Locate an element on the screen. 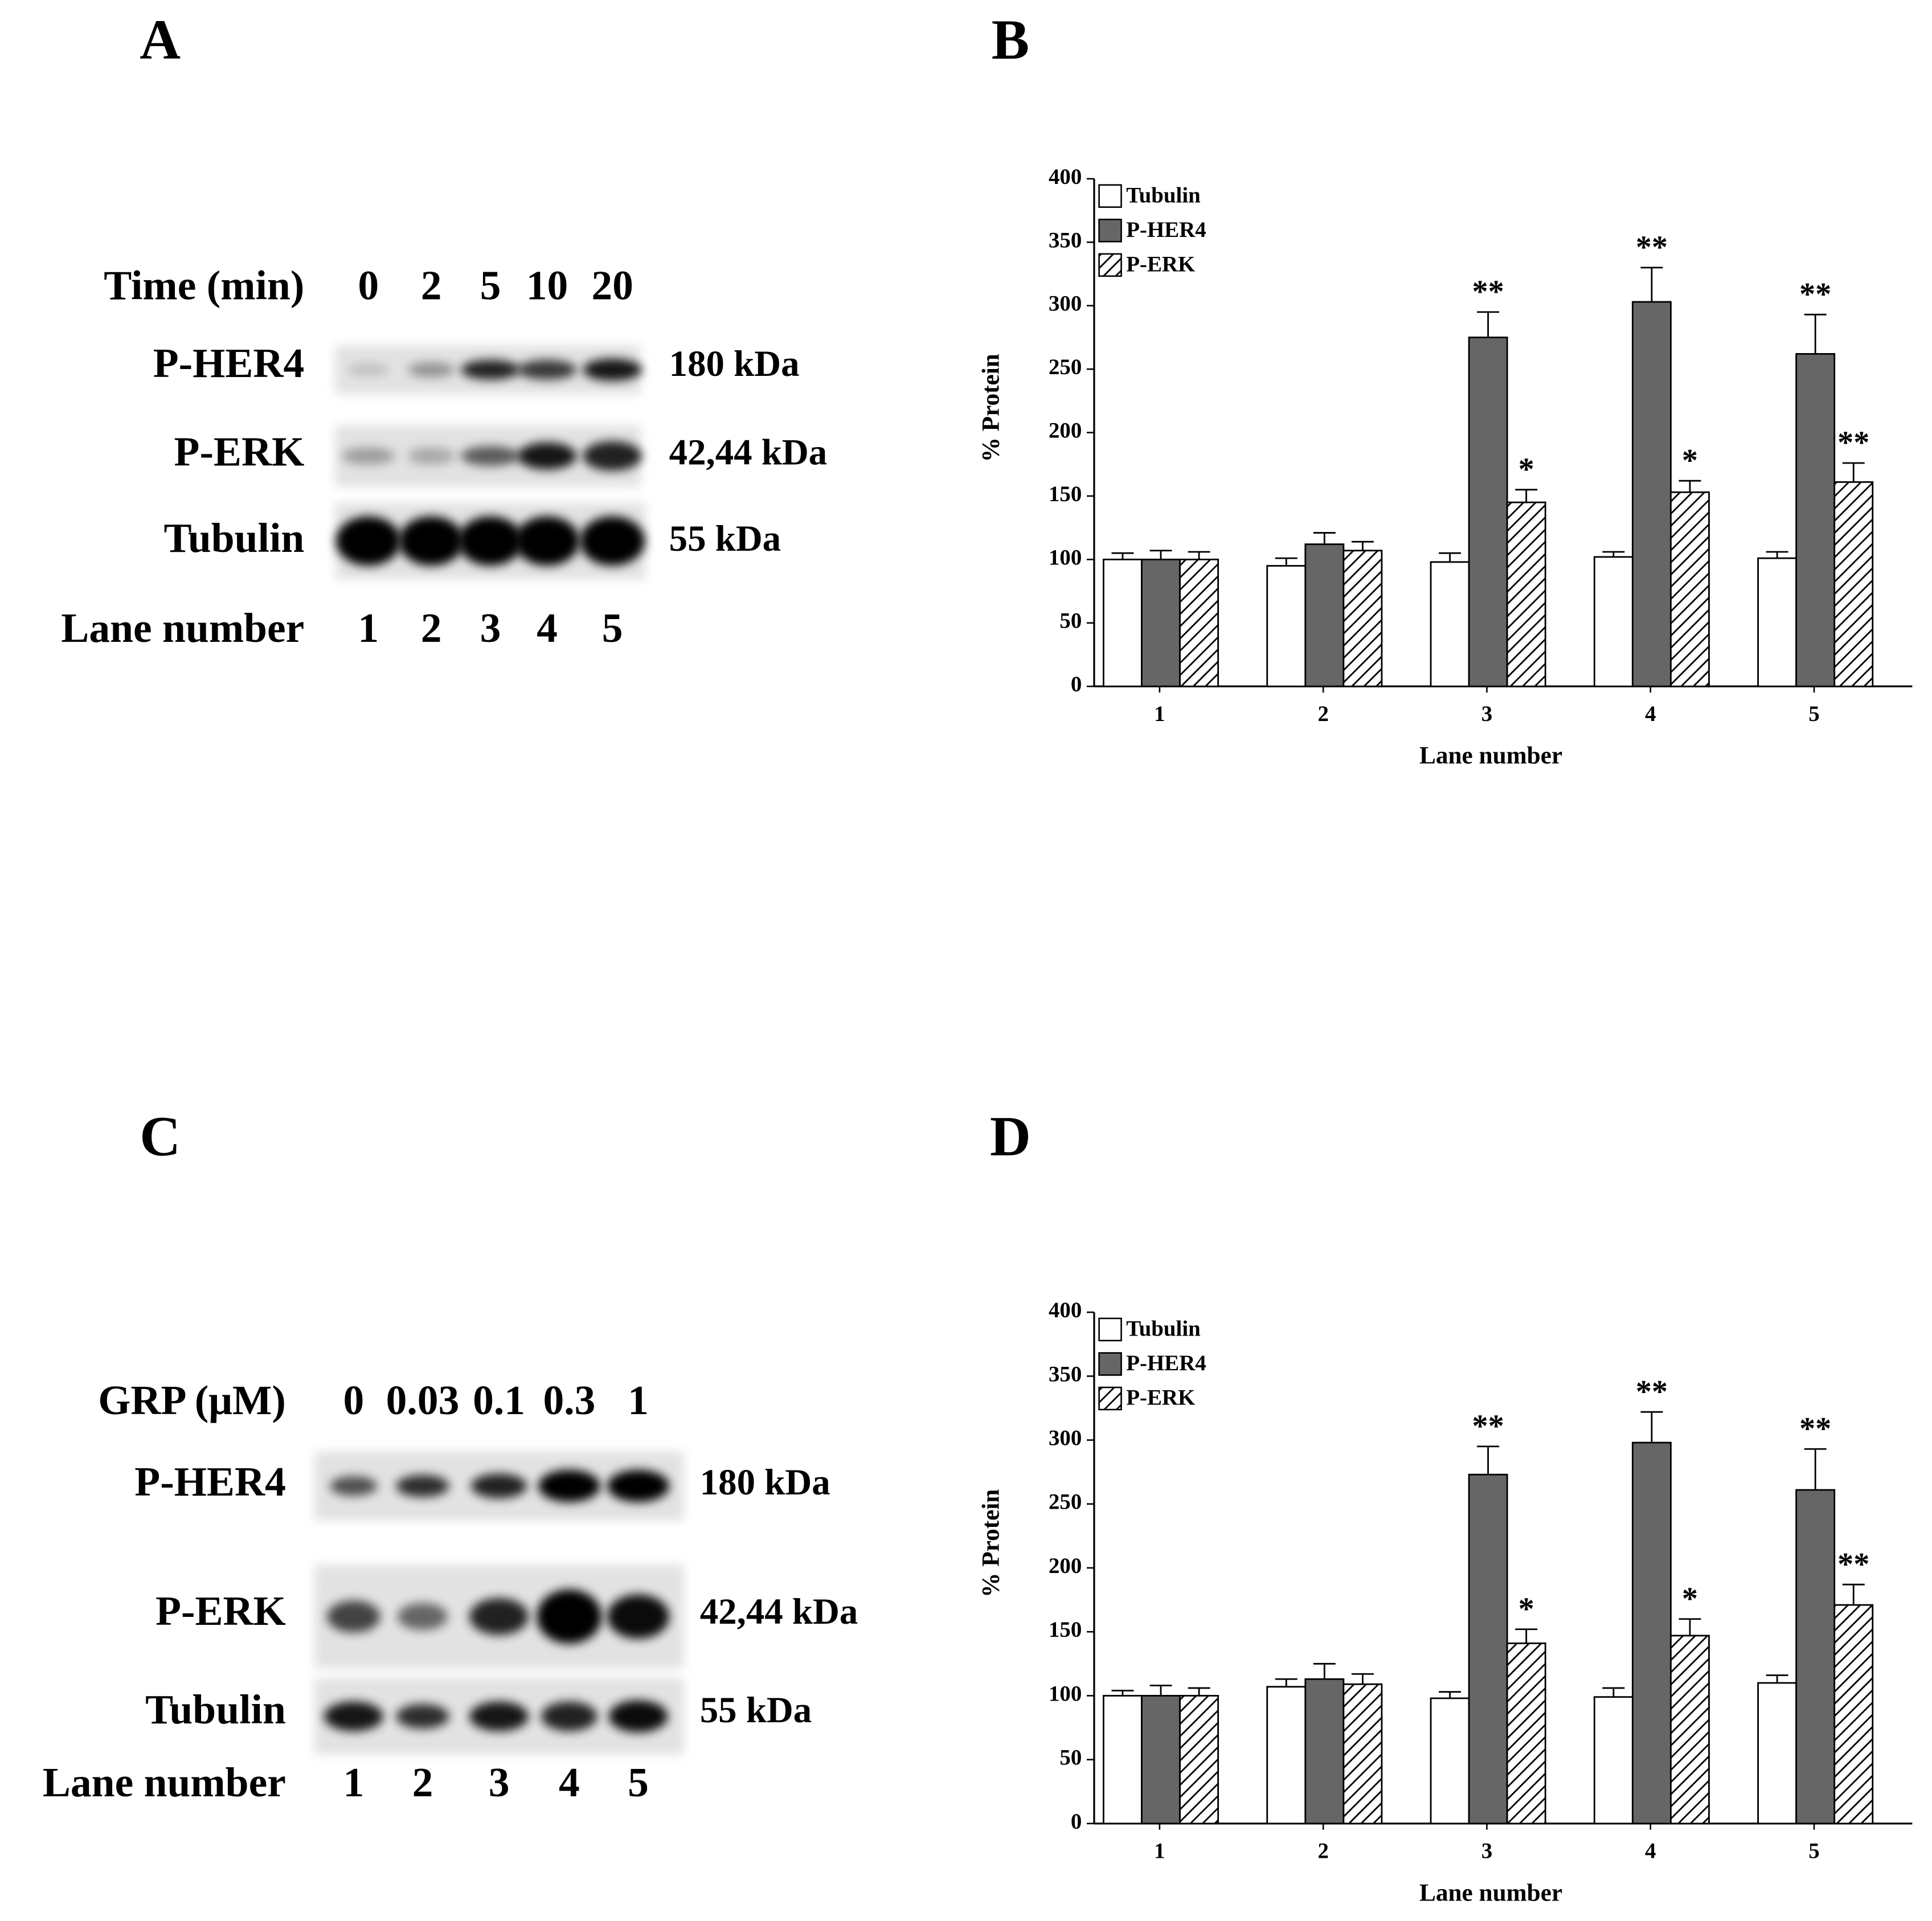 The width and height of the screenshot is (1932, 1921). blot-header-label: Time (min) is located at coordinates (204, 284).